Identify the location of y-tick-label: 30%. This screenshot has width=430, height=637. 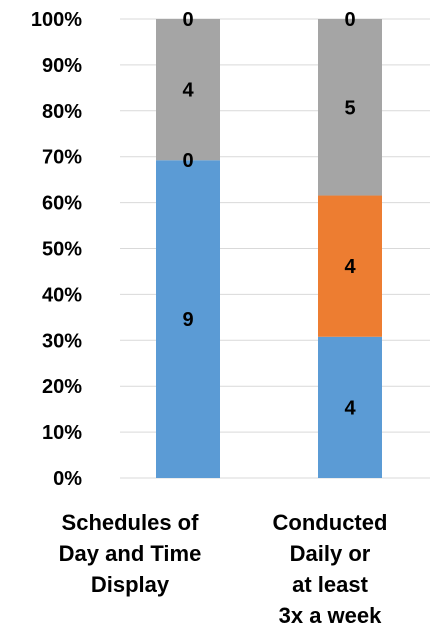
(62, 341).